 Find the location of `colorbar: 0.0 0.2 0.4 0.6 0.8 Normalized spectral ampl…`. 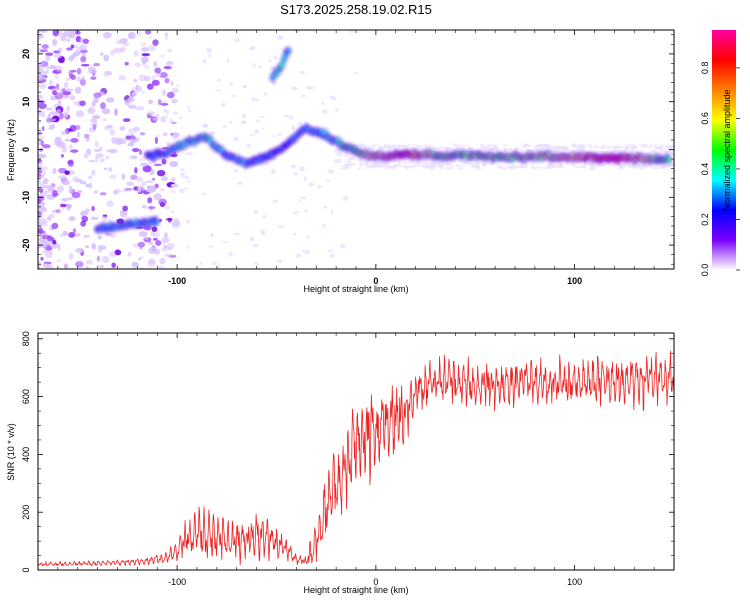

colorbar: 0.0 0.2 0.4 0.6 0.8 Normalized spectral ampl… is located at coordinates (720, 153).